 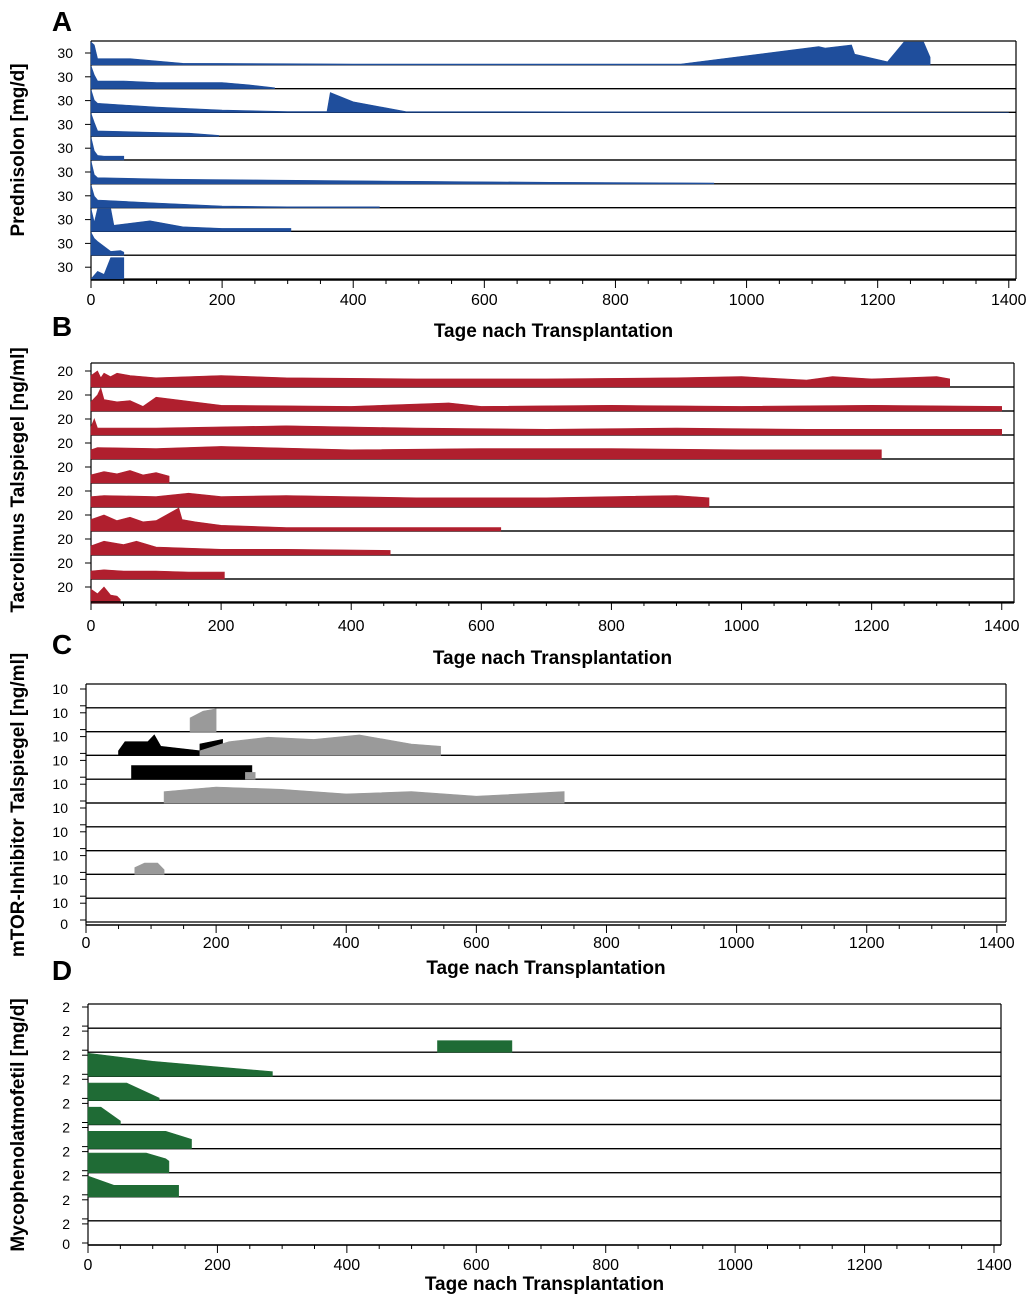 I want to click on y-axis-title: Mycophenolatmofetil [mg/d], so click(x=18, y=1124).